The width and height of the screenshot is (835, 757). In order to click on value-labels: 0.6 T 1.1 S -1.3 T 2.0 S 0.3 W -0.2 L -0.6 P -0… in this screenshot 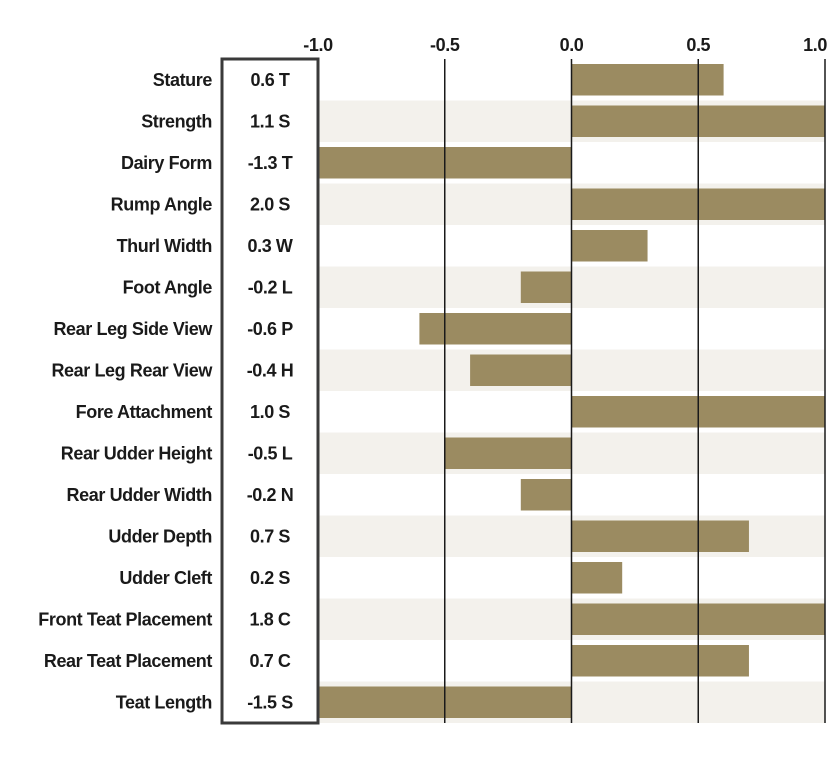, I will do `click(270, 391)`.